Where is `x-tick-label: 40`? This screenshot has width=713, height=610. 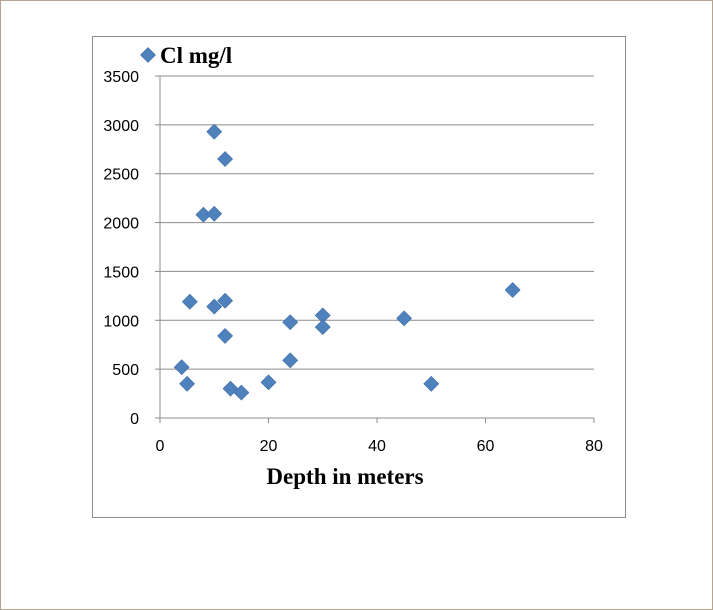 x-tick-label: 40 is located at coordinates (377, 446).